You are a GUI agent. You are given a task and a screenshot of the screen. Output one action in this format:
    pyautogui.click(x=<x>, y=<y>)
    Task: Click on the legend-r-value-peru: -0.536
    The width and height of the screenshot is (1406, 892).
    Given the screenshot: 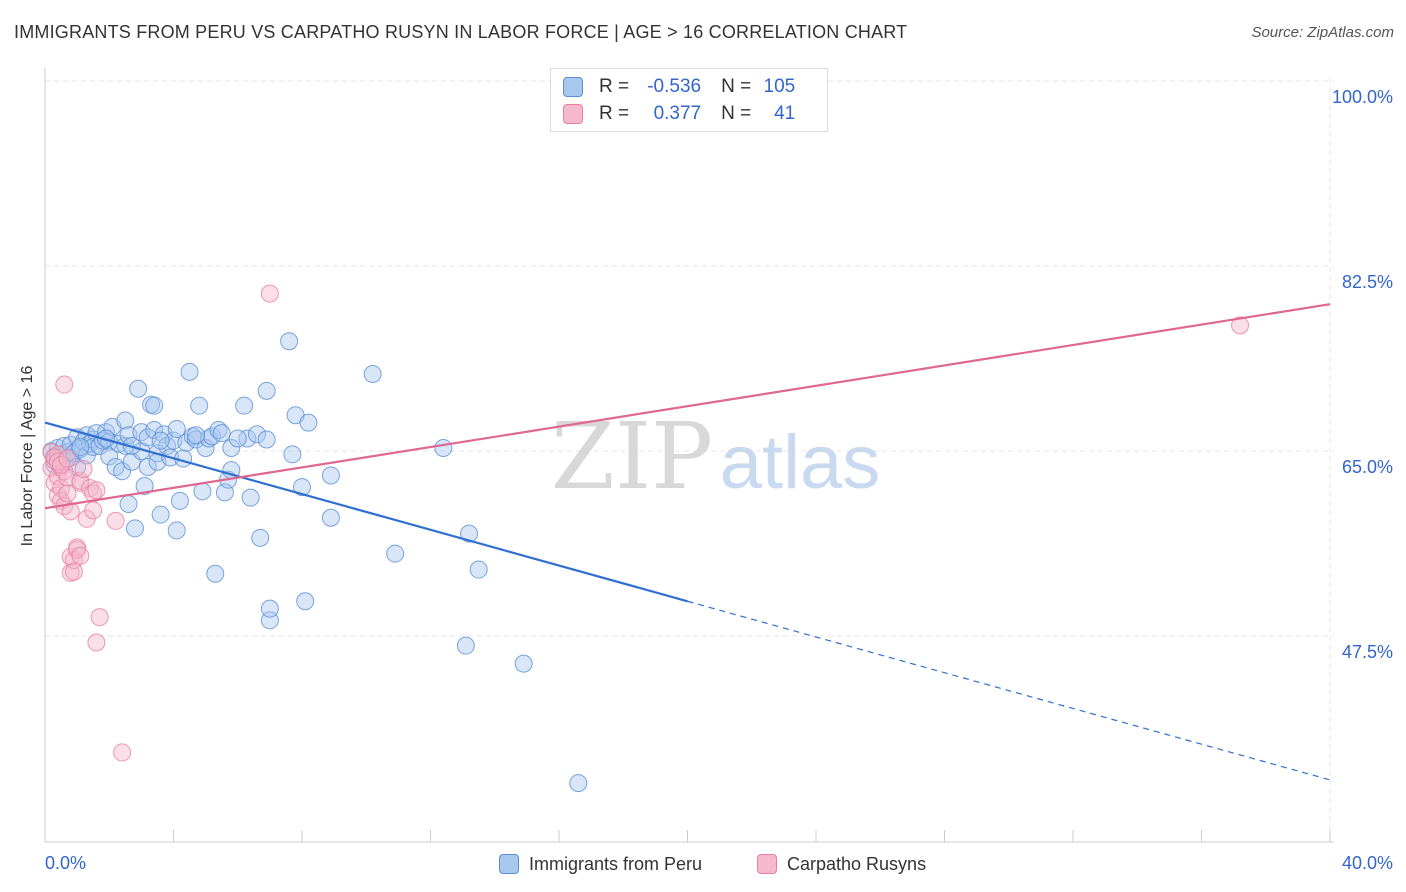 What is the action you would take?
    pyautogui.click(x=674, y=86)
    